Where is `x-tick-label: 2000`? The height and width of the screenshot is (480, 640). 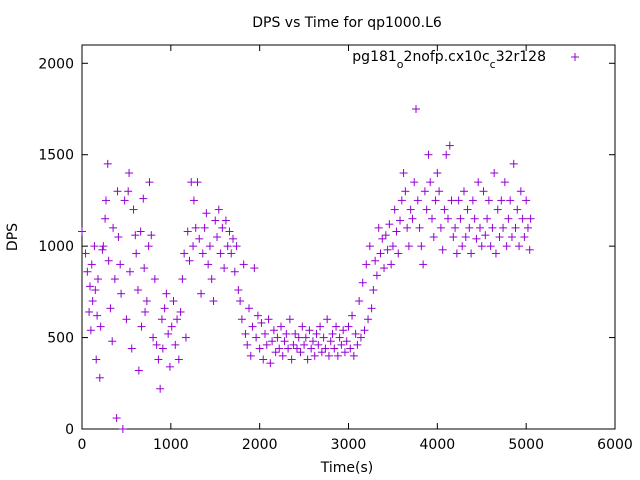 x-tick-label: 2000 is located at coordinates (260, 445).